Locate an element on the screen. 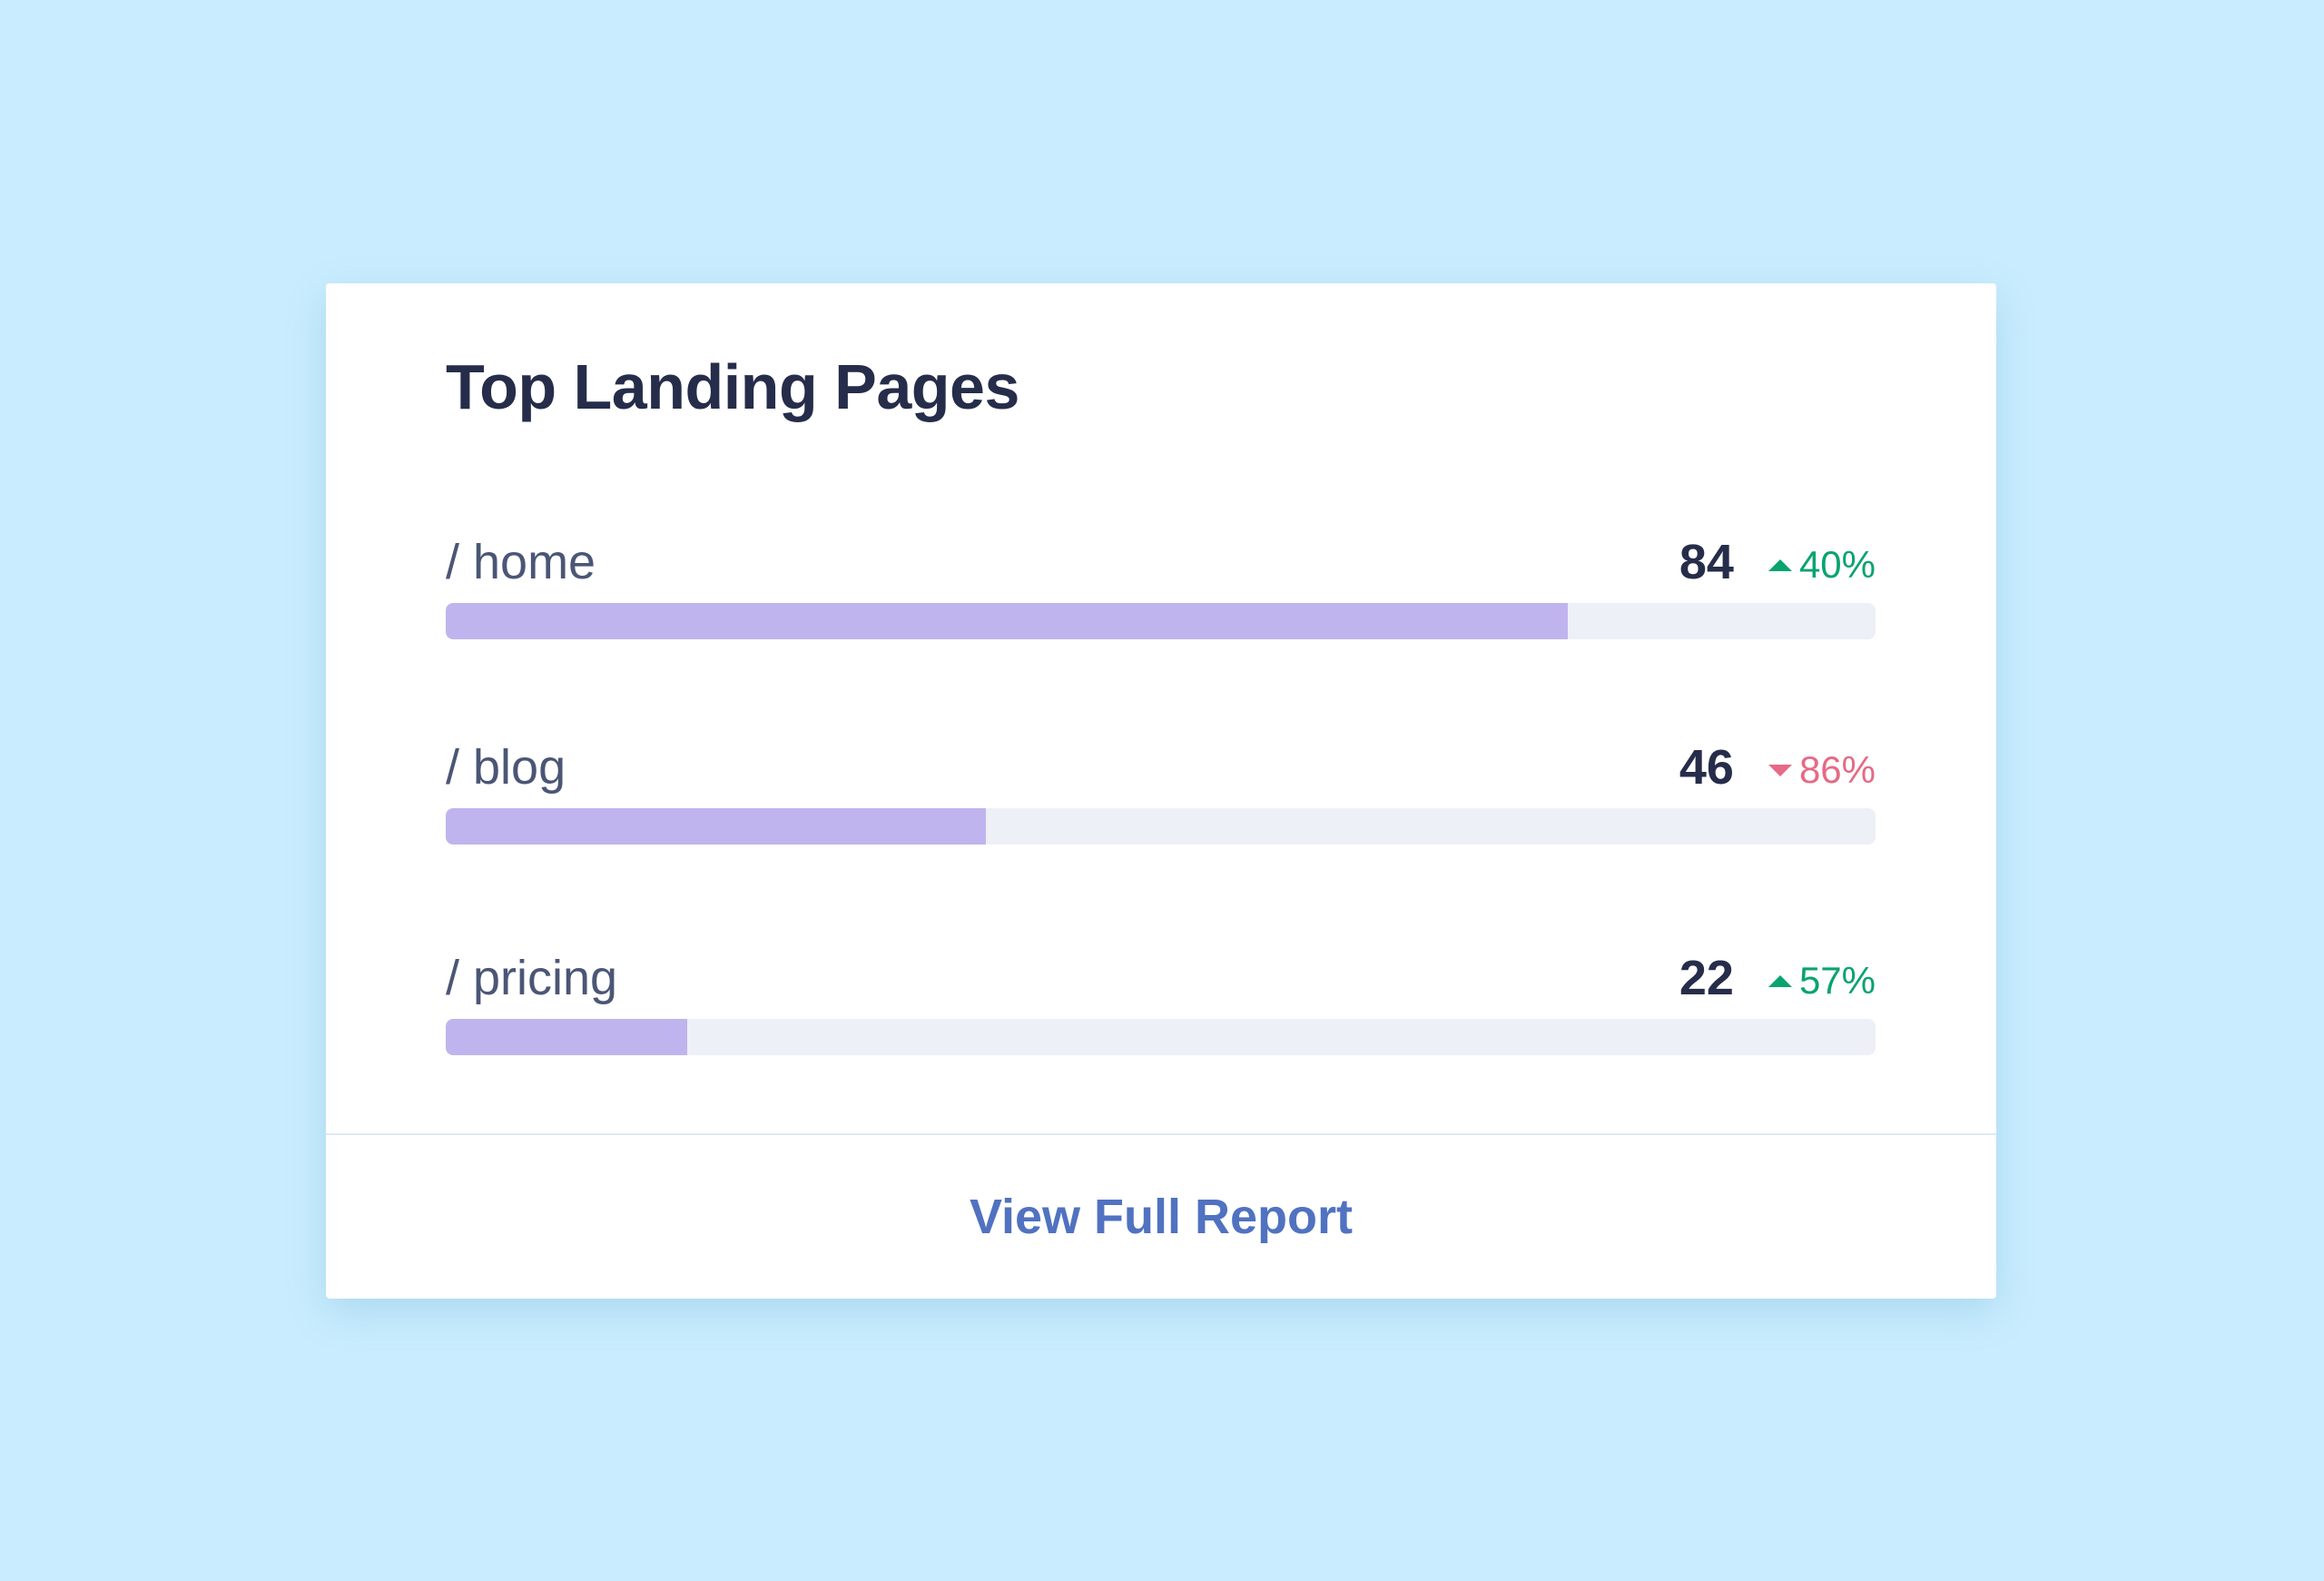  row-stats: 46 86% is located at coordinates (1777, 770).